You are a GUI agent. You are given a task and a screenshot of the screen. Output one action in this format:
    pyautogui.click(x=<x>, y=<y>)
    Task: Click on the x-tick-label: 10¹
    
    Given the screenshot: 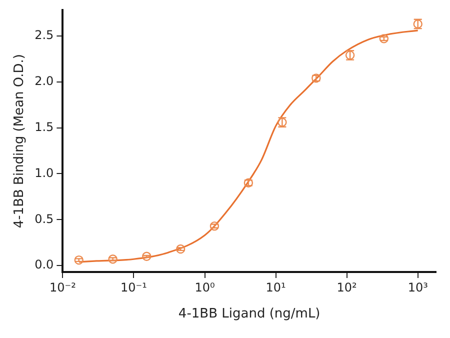 What is the action you would take?
    pyautogui.click(x=276, y=287)
    